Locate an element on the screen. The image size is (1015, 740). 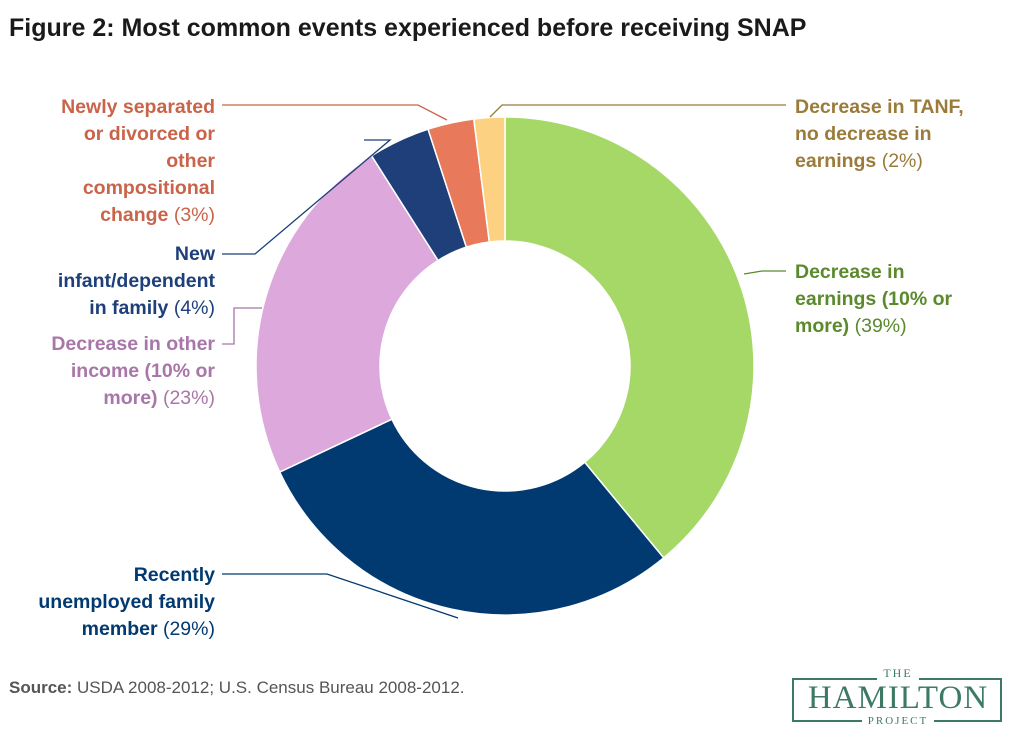
slice-label-infant: New infant/dependent in family (4%) is located at coordinates (136, 281).